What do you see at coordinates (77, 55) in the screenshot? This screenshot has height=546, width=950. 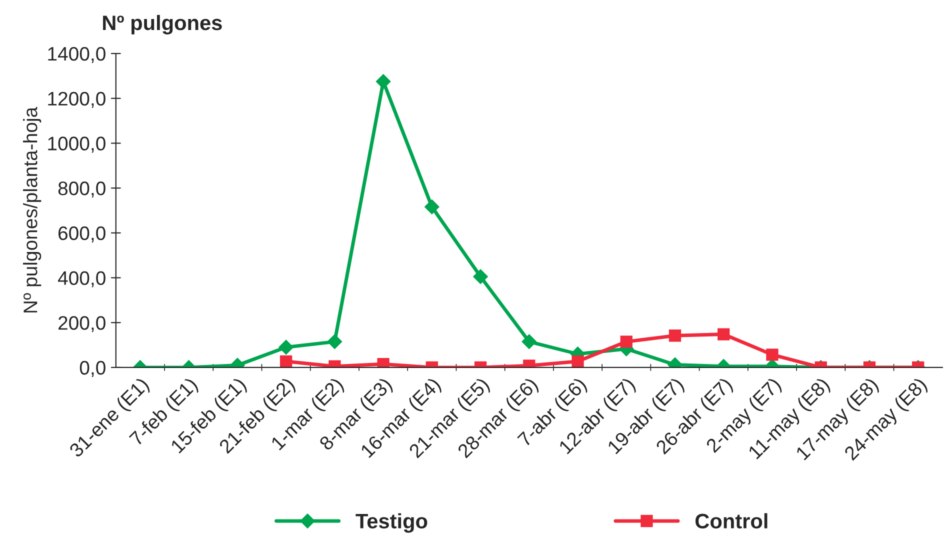 I see `y-tick-label: 1400,0` at bounding box center [77, 55].